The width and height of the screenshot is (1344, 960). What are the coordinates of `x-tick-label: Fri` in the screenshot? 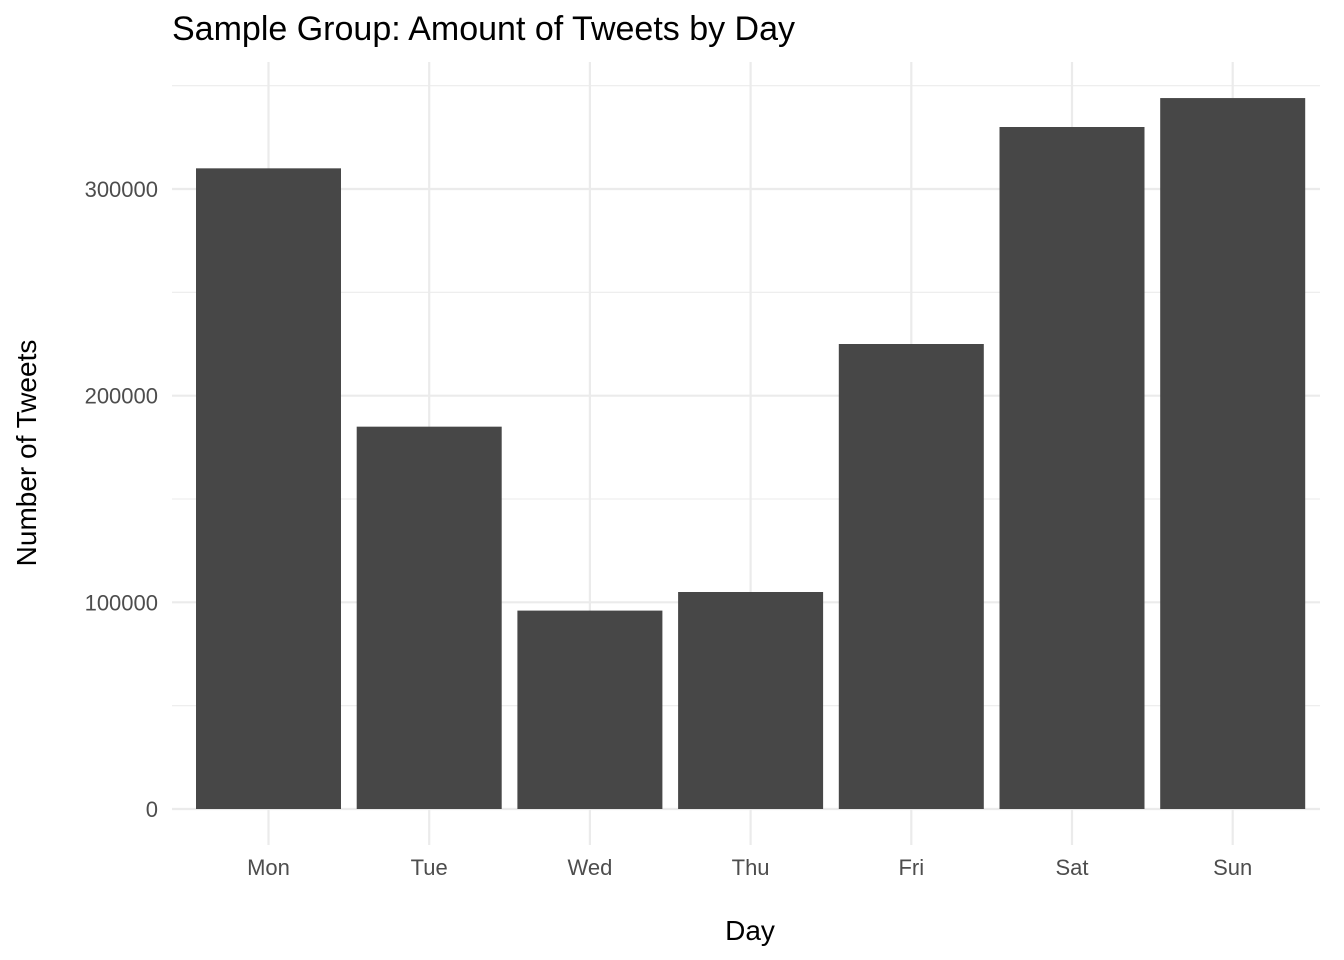 It's located at (911, 867).